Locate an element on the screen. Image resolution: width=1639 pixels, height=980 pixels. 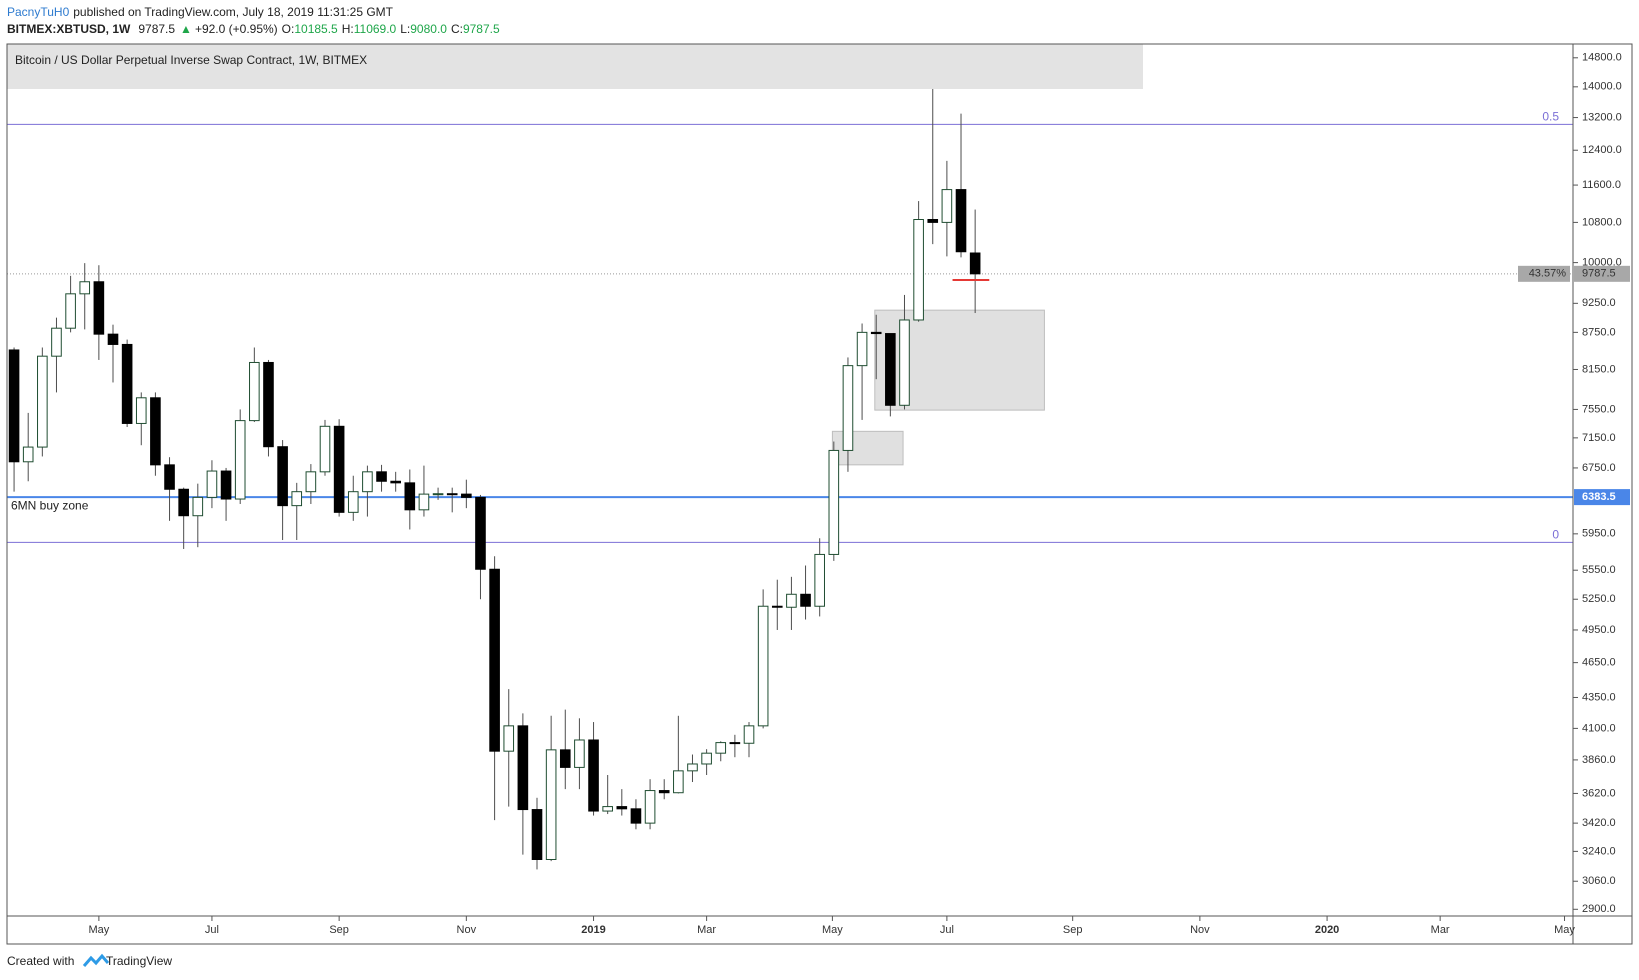
last: 9787.5 is located at coordinates (156, 29).